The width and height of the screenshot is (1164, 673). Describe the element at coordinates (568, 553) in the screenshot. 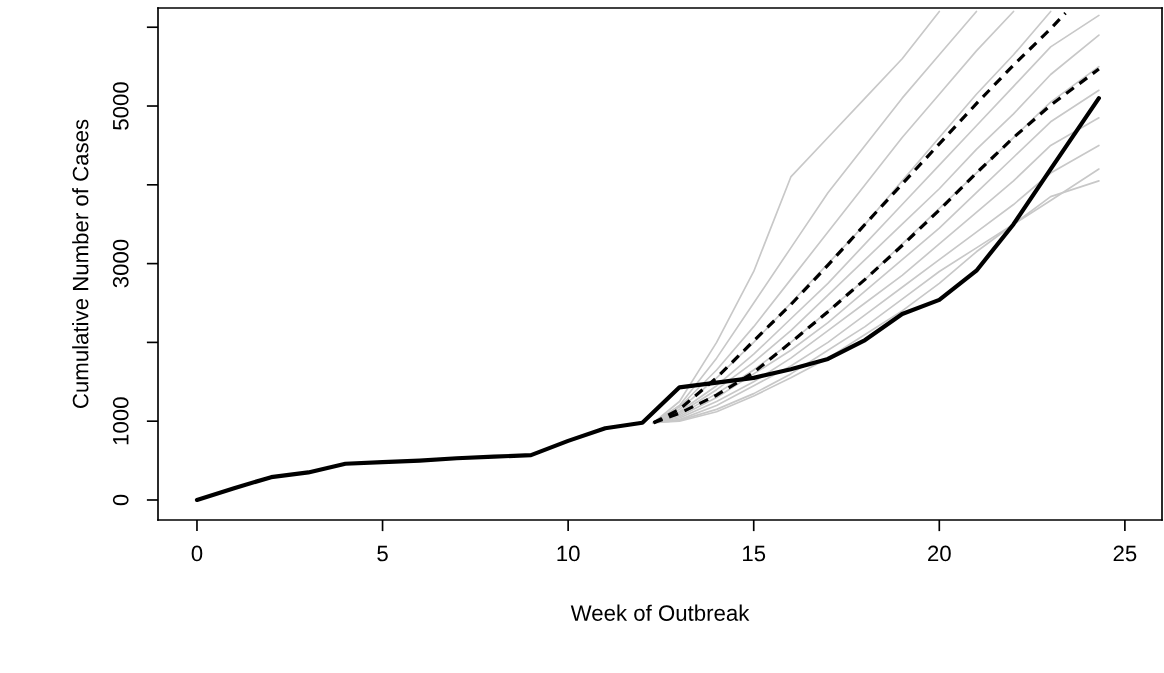

I see `x-tick-label: 10` at that location.